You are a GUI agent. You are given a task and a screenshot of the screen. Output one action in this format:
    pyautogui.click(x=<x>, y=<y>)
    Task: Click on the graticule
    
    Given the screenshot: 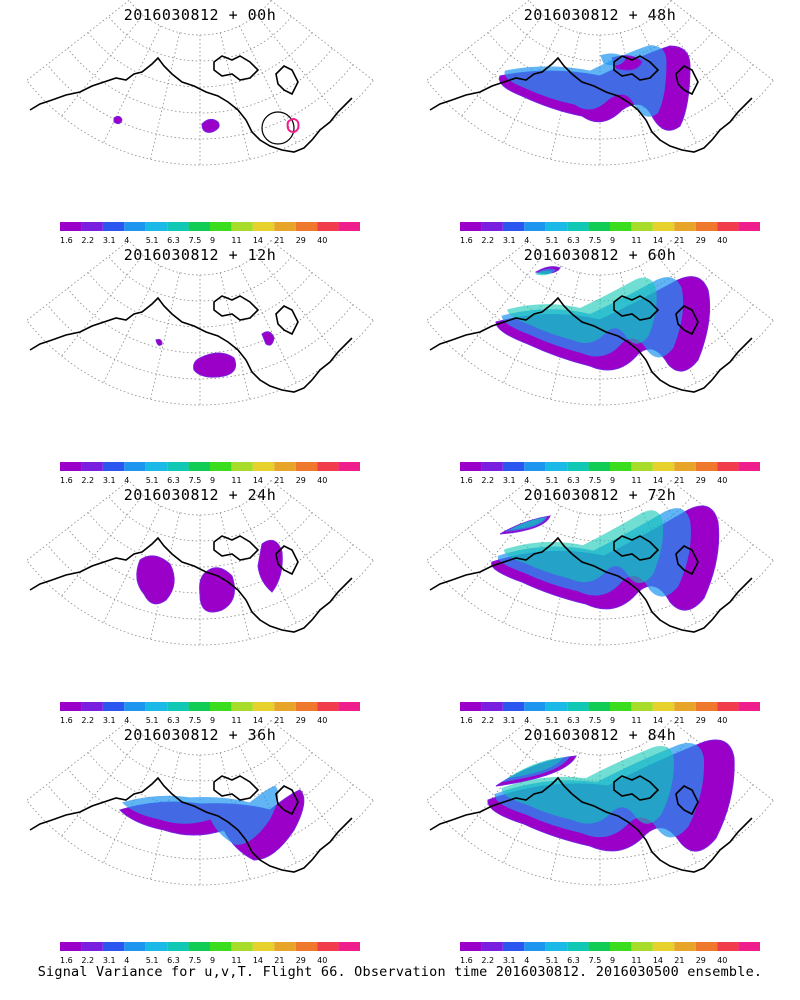 What is the action you would take?
    pyautogui.click(x=200, y=323)
    